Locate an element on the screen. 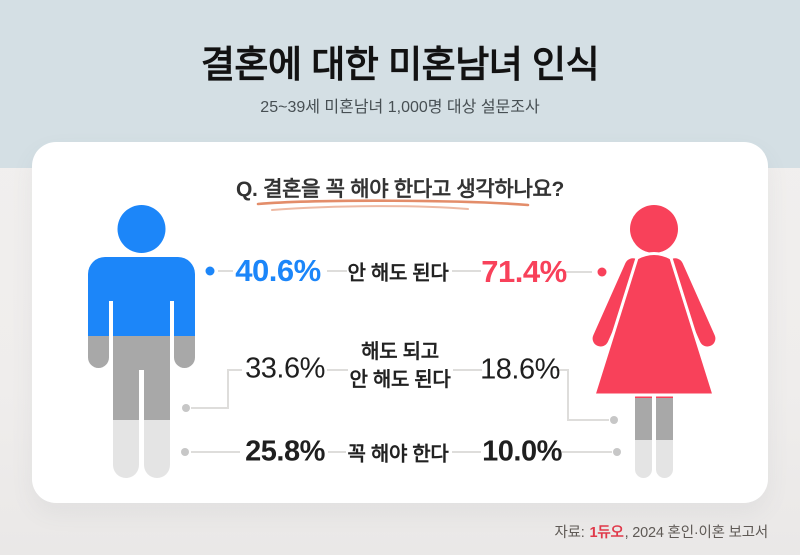 This screenshot has height=555, width=800. answer-label-must: 꼭 해야 한다 is located at coordinates (398, 454).